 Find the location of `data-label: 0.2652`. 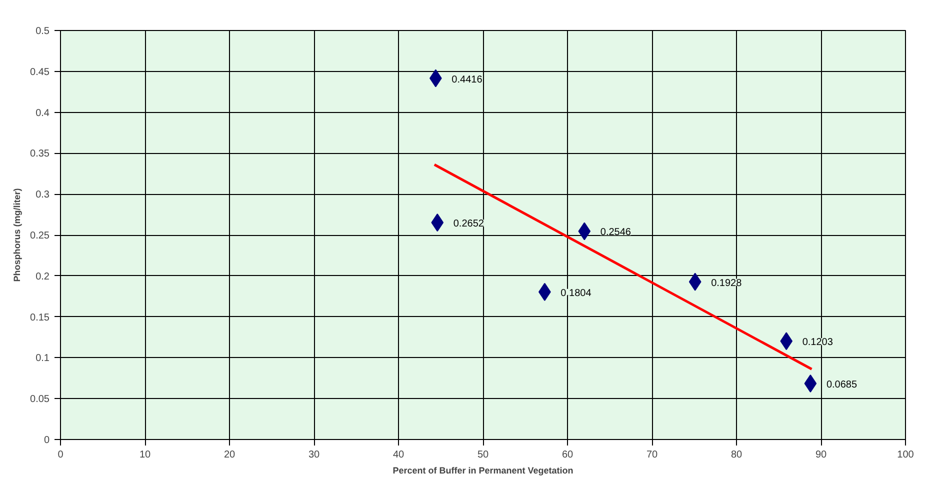

data-label: 0.2652 is located at coordinates (468, 224).